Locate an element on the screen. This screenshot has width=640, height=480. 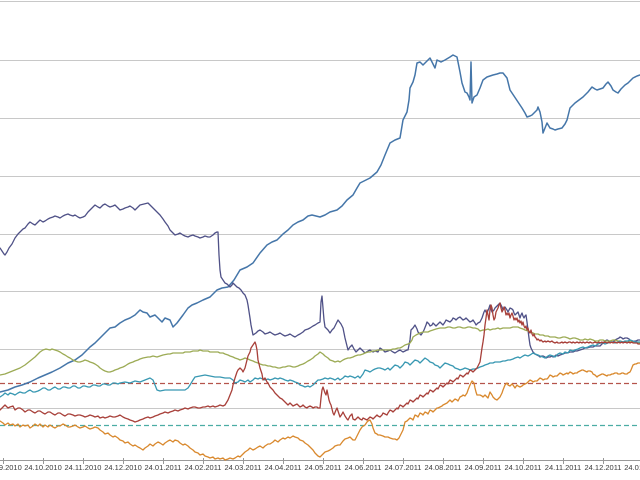
x-axis-label: 24.07.2011 is located at coordinates (403, 467).